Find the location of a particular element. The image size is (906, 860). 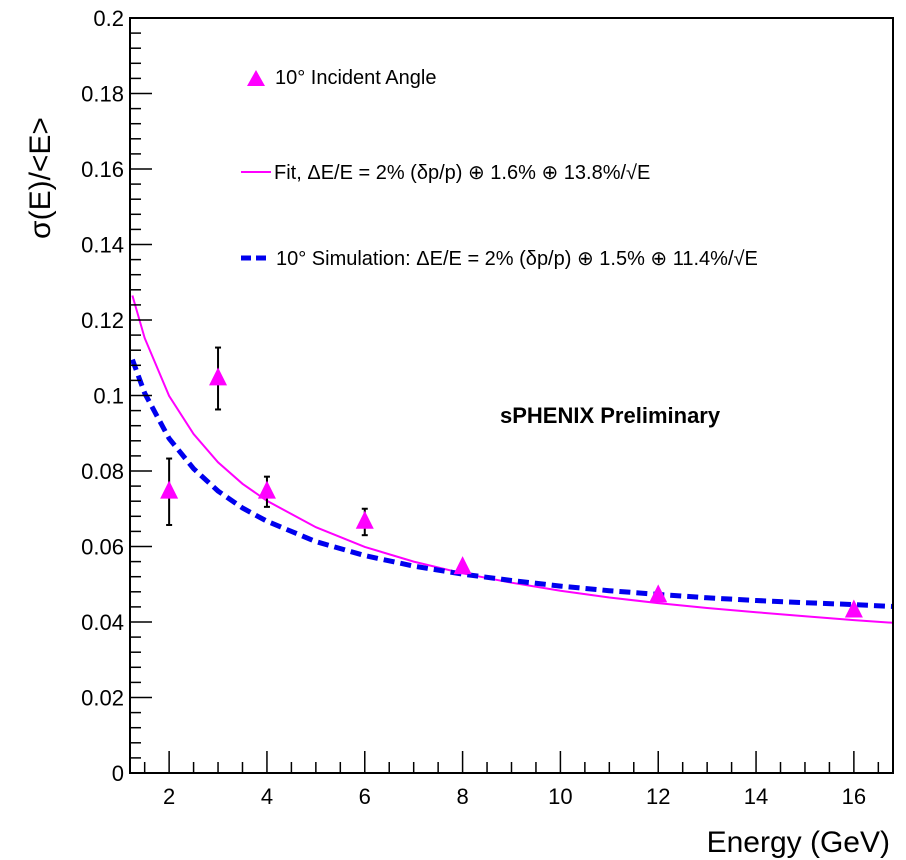

x-tick-label: 6 is located at coordinates (365, 796).